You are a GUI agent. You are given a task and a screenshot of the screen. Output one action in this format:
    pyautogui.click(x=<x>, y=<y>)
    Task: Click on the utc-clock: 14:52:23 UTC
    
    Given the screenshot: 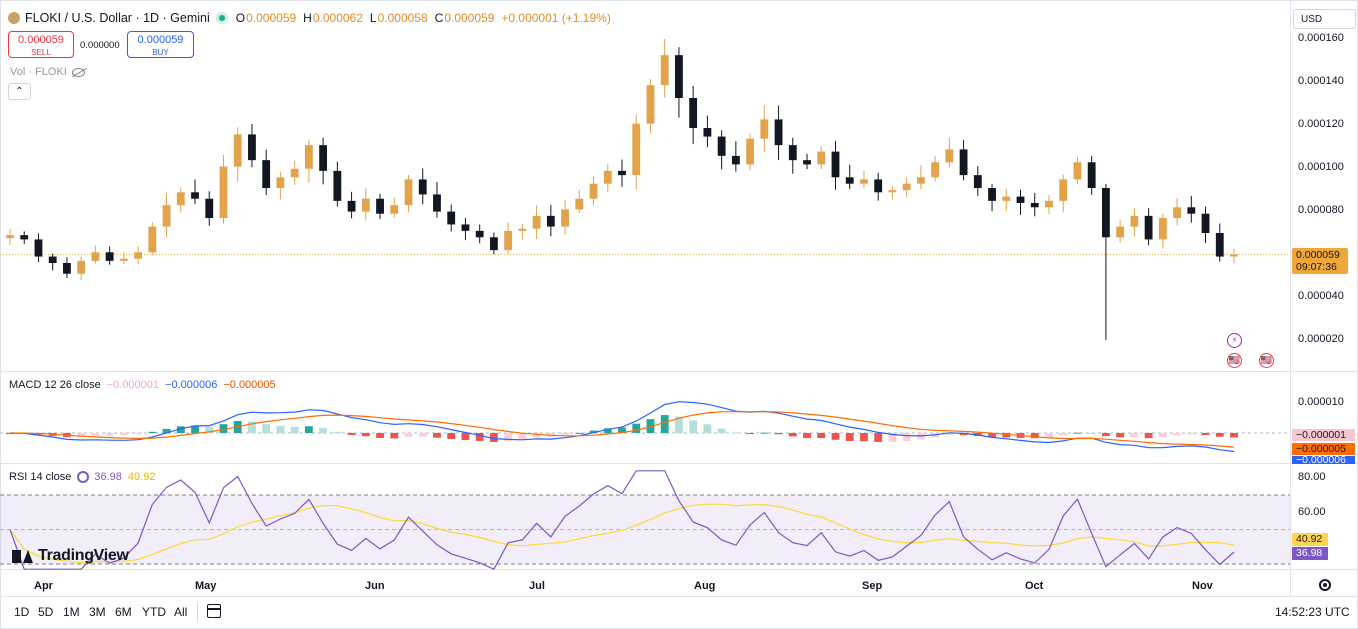 What is the action you would take?
    pyautogui.click(x=1312, y=612)
    